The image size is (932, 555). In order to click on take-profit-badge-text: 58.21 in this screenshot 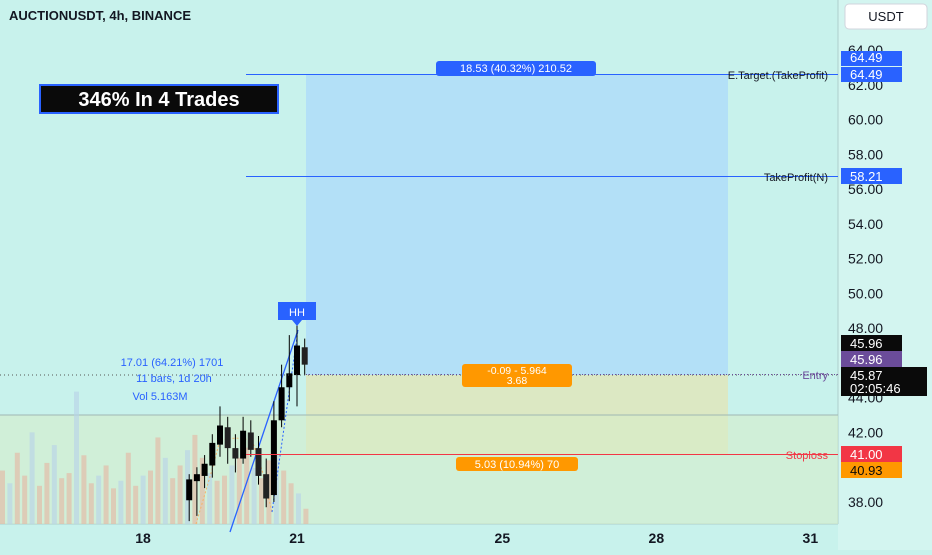, I will do `click(866, 176)`.